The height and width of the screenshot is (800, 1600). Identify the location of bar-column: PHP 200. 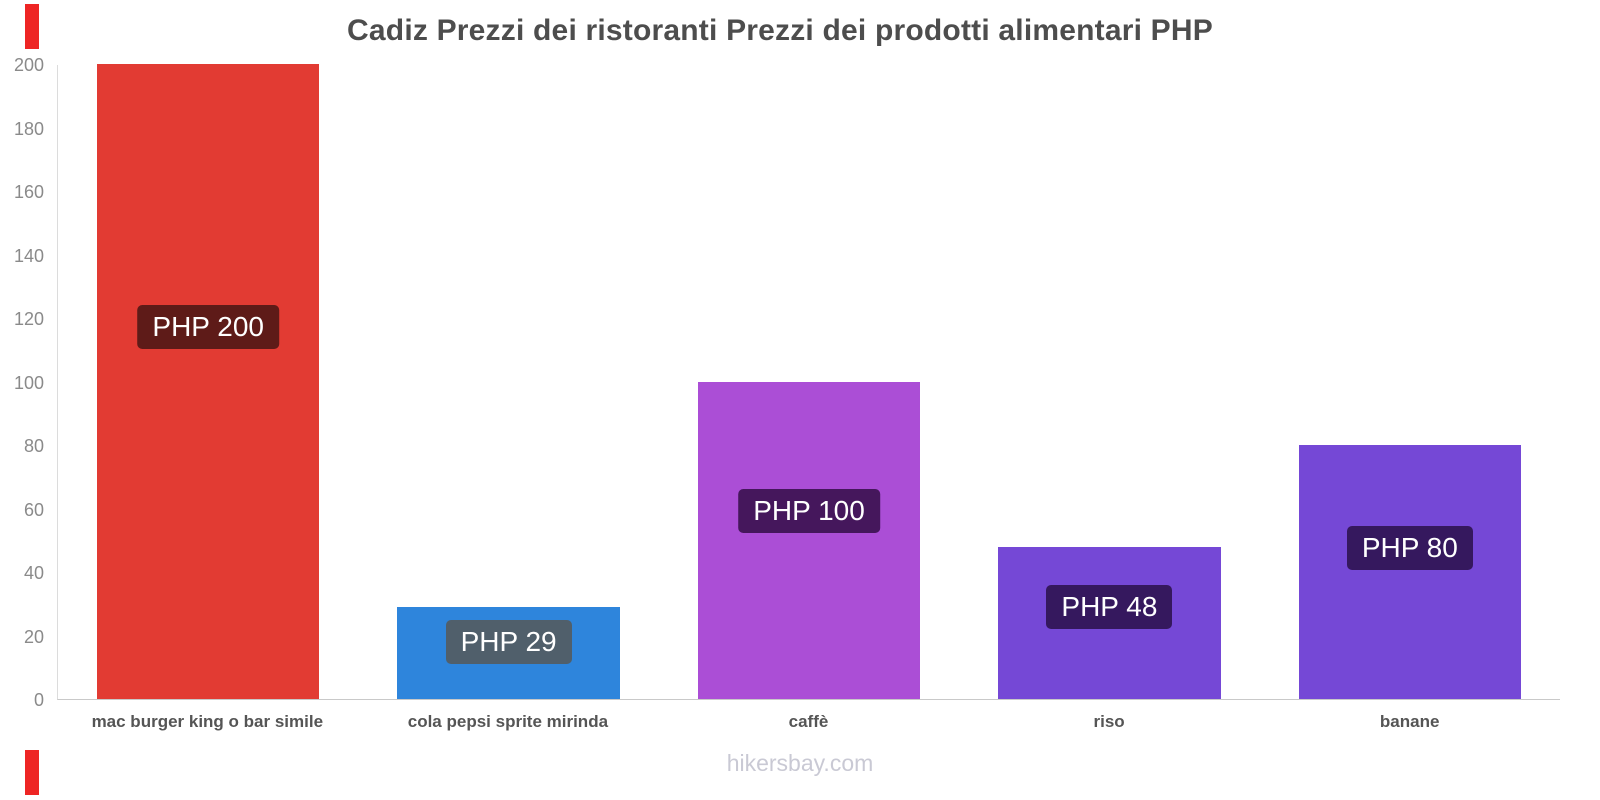
(208, 381).